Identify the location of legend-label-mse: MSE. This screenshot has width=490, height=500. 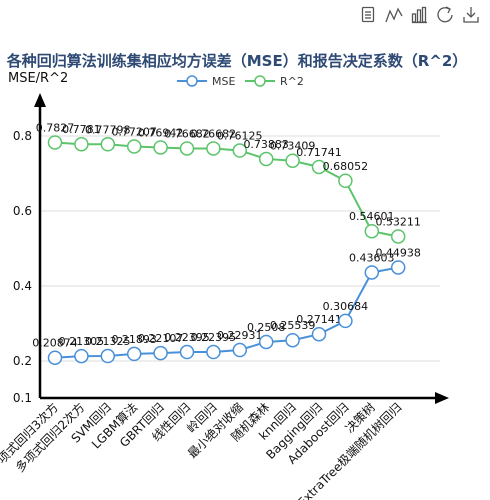
(223, 81).